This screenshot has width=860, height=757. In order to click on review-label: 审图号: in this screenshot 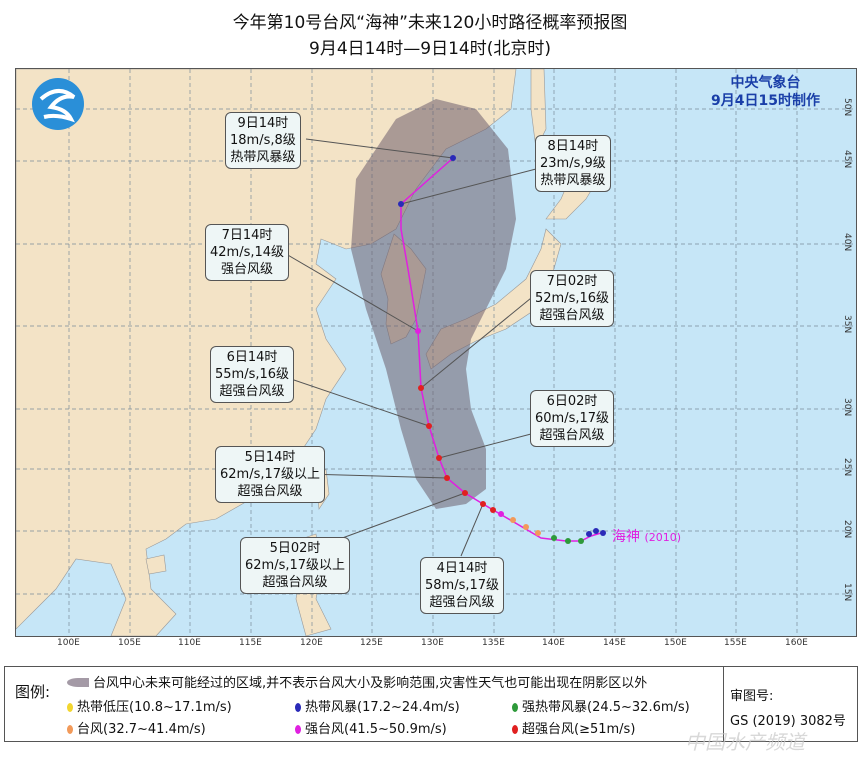, I will do `click(752, 696)`.